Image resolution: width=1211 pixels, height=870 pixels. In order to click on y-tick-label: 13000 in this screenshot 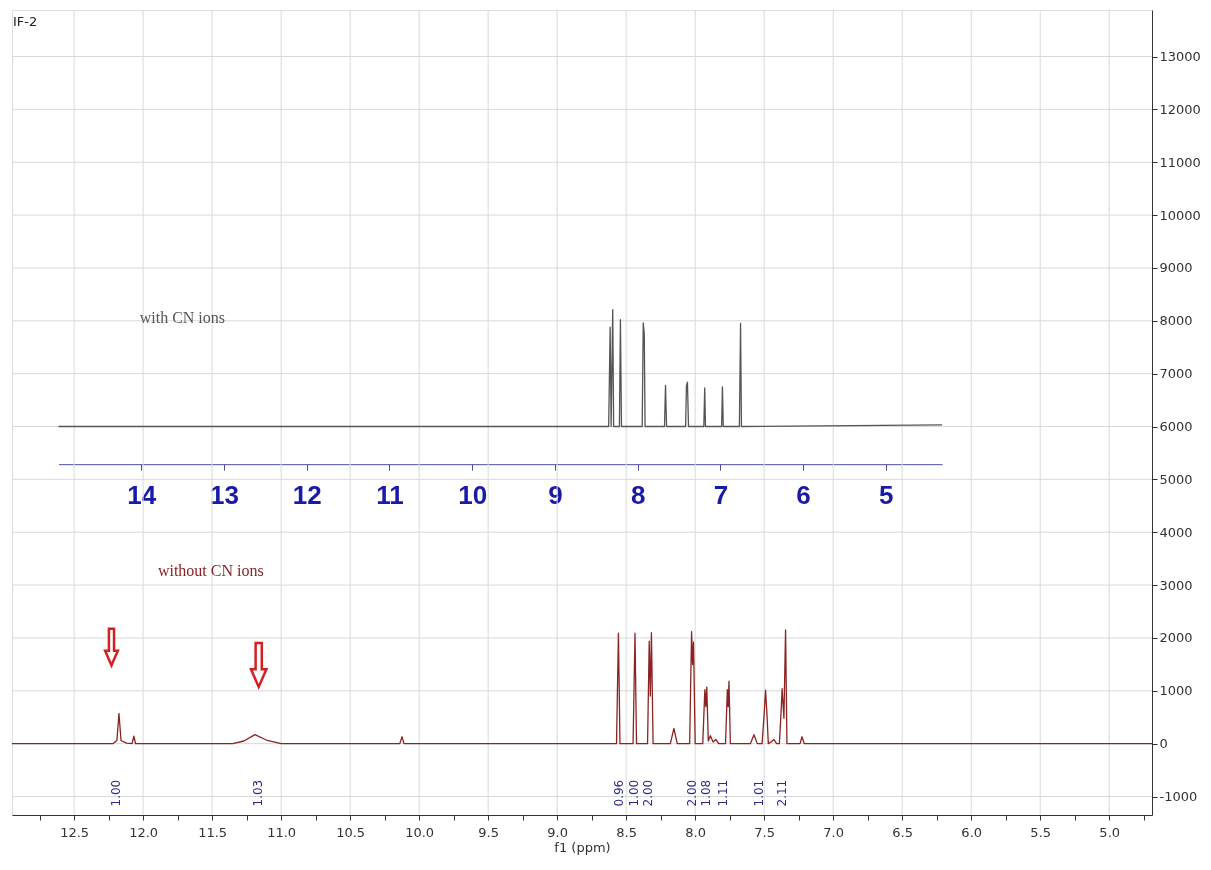, I will do `click(1180, 57)`.